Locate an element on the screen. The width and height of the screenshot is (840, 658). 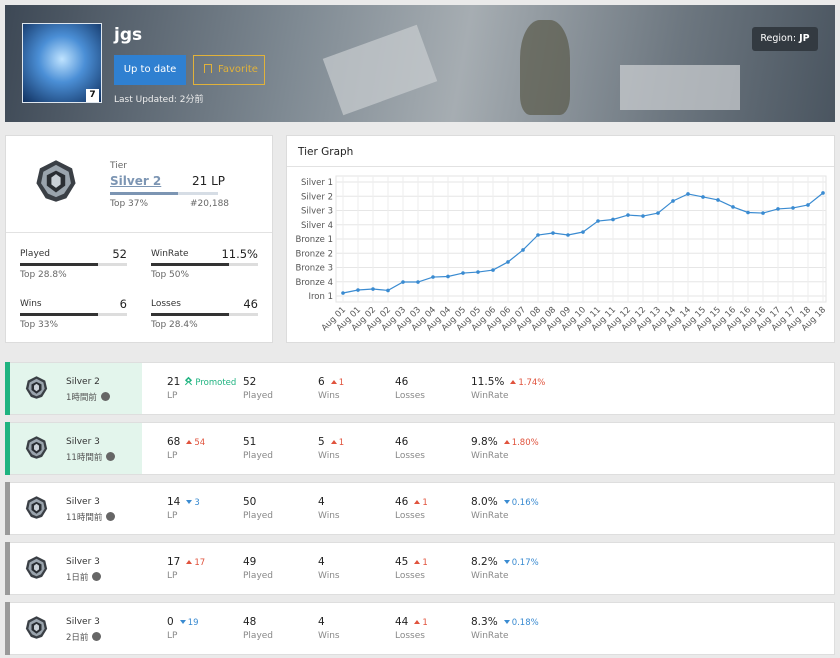
row-lp: 0 19 is located at coordinates (183, 622).